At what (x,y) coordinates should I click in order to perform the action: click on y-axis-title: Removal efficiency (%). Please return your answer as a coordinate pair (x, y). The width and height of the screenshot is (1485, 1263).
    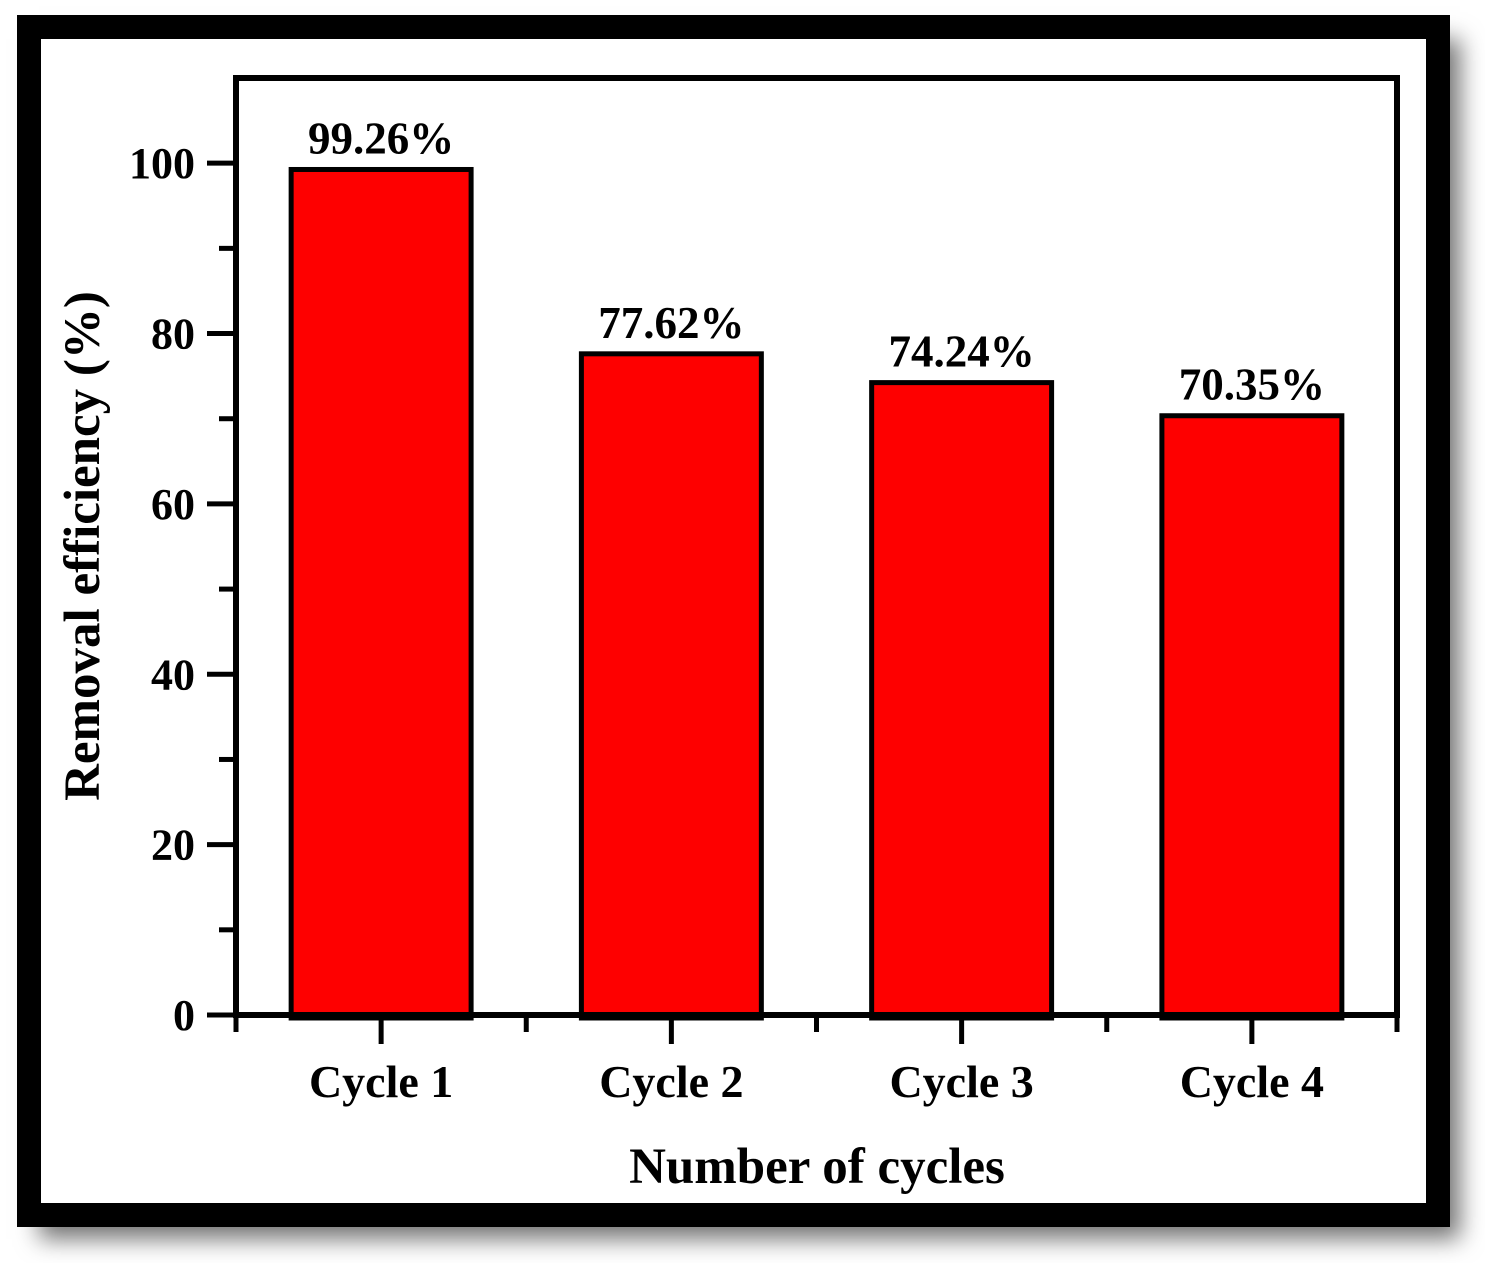
    Looking at the image, I should click on (83, 546).